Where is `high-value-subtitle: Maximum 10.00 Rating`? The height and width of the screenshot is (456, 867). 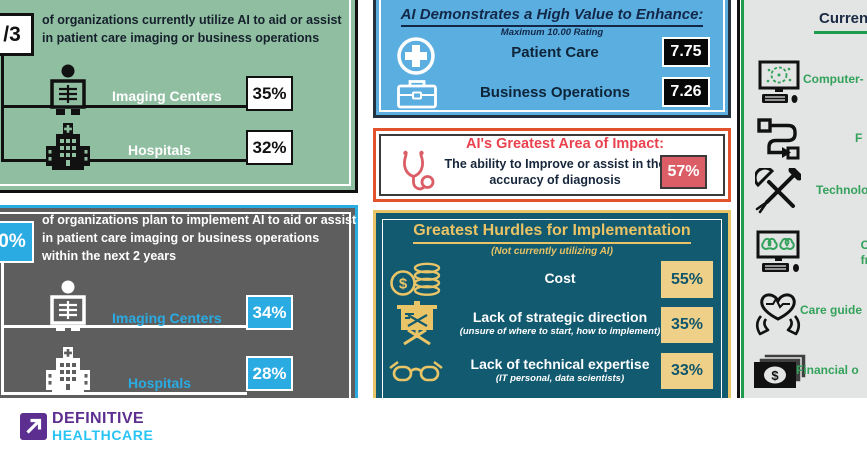 high-value-subtitle: Maximum 10.00 Rating is located at coordinates (552, 32).